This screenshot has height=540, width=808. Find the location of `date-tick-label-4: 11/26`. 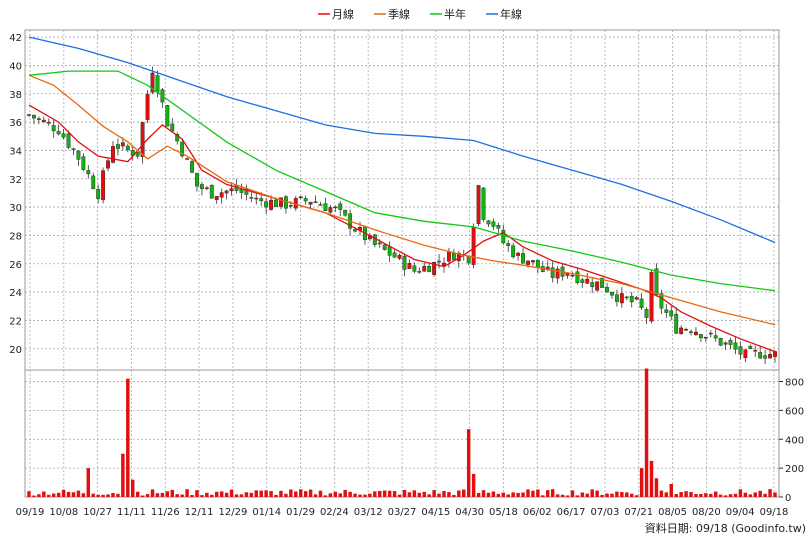

date-tick-label-4: 11/26 is located at coordinates (165, 512).